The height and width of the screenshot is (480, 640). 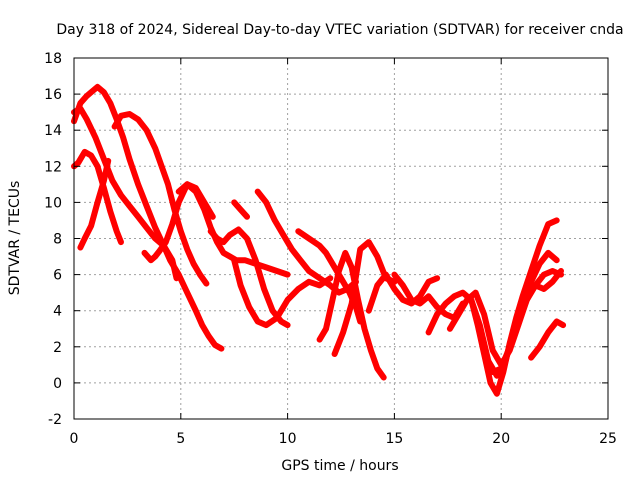 I want to click on y-tick-label: 8, so click(x=57, y=240).